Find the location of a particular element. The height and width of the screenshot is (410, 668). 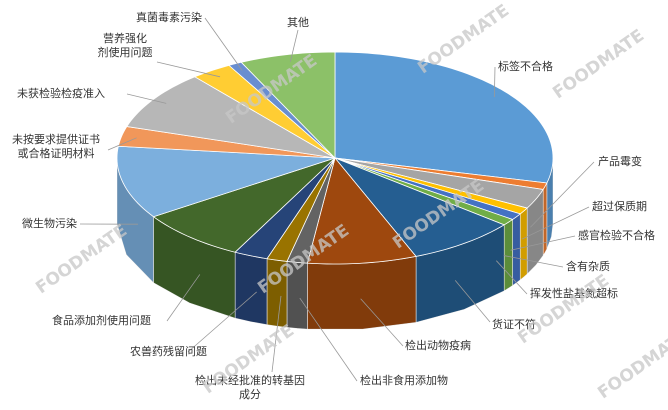

data-label: 食品添加剂使用问题 is located at coordinates (101, 320).